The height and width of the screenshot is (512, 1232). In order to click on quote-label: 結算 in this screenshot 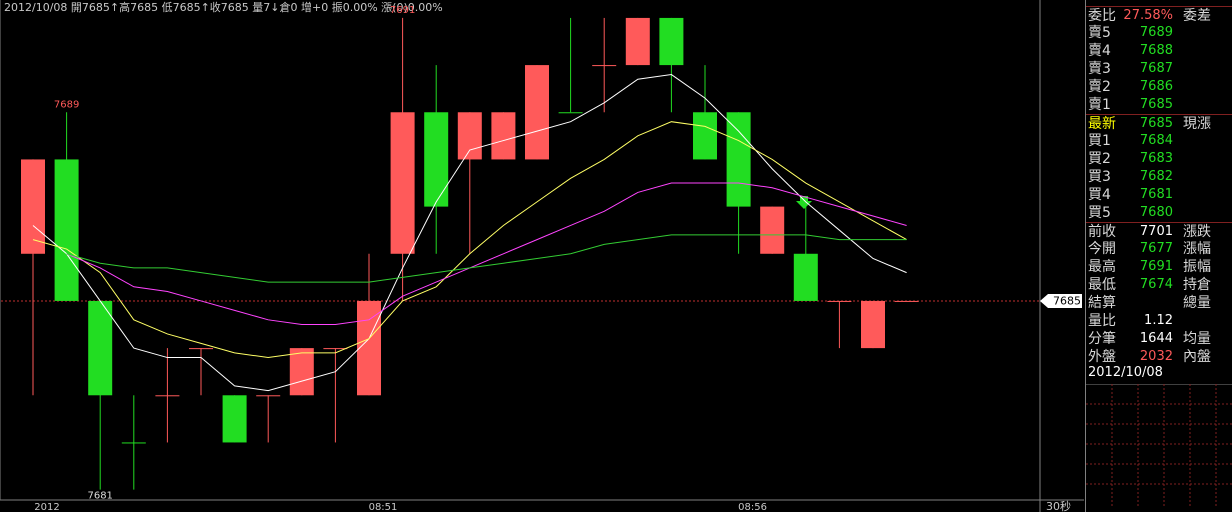, I will do `click(1102, 303)`.